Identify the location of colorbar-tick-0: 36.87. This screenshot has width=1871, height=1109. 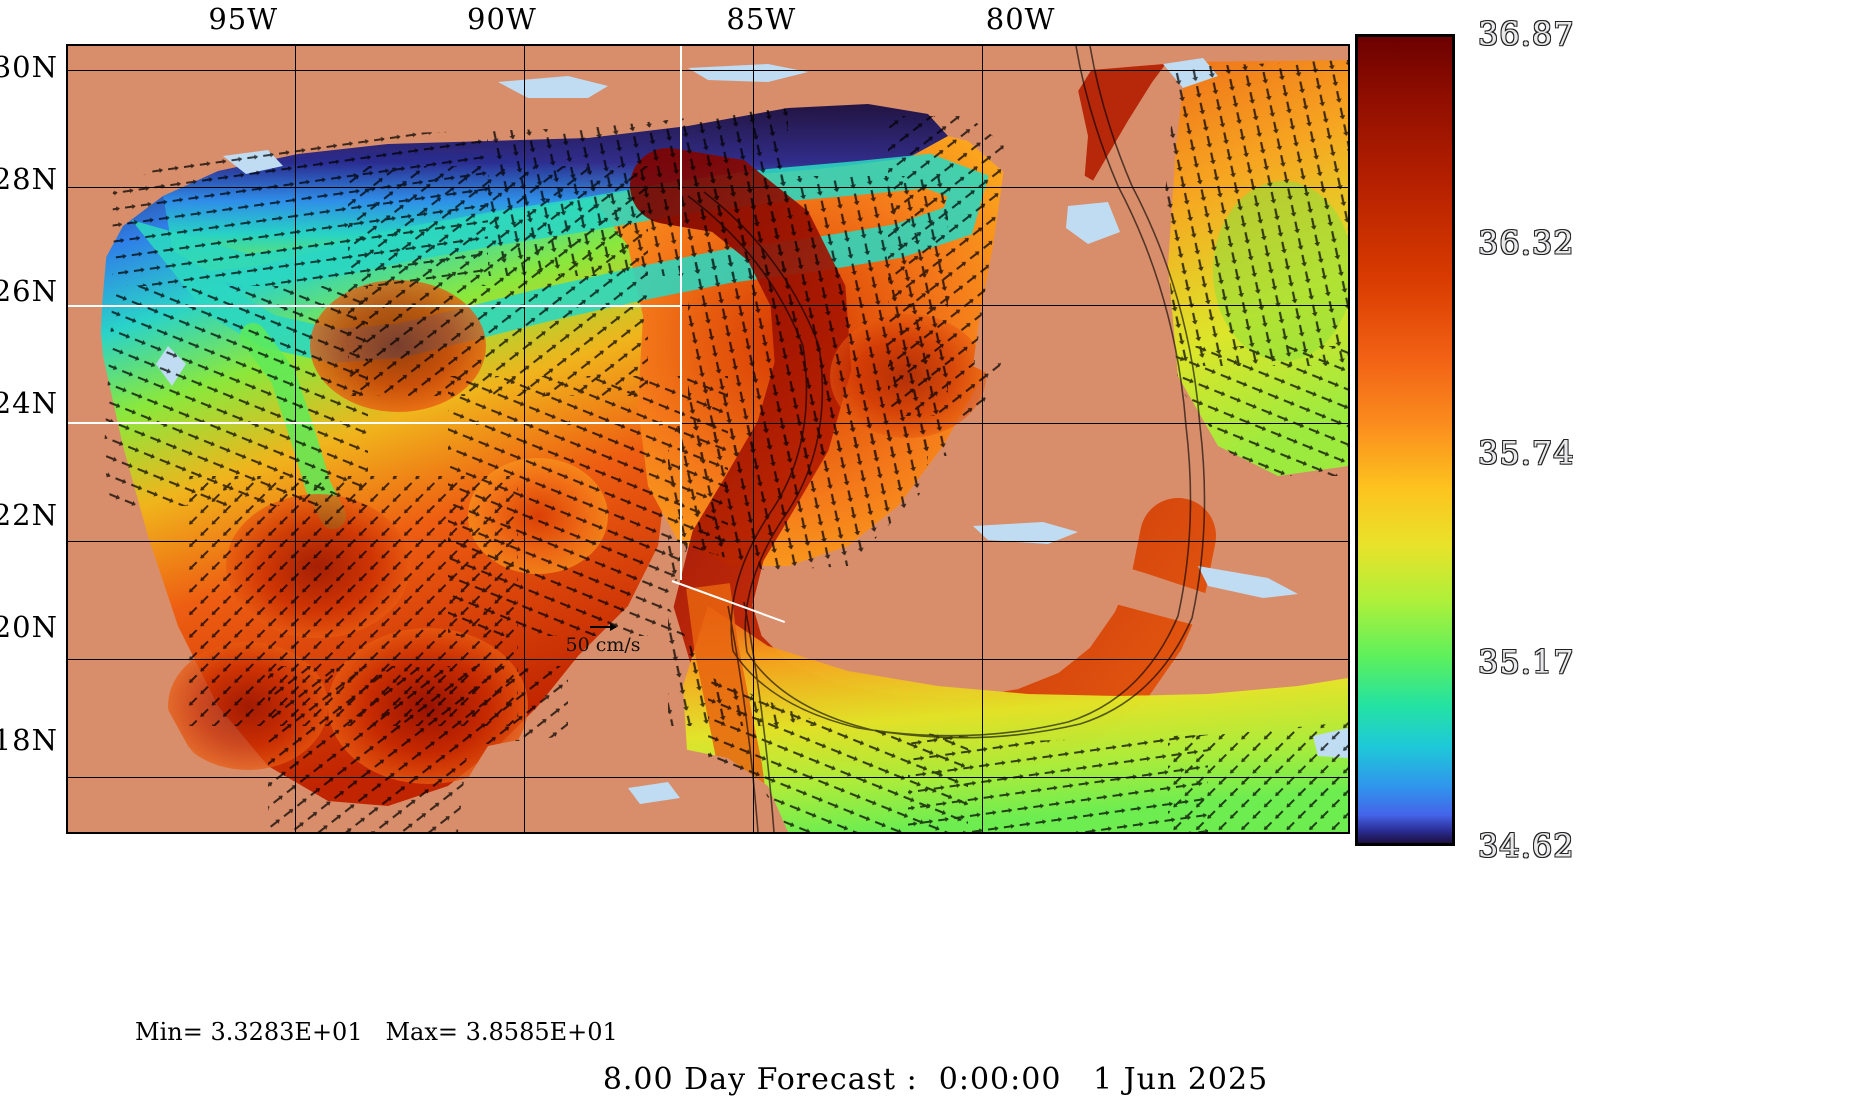
(1526, 34).